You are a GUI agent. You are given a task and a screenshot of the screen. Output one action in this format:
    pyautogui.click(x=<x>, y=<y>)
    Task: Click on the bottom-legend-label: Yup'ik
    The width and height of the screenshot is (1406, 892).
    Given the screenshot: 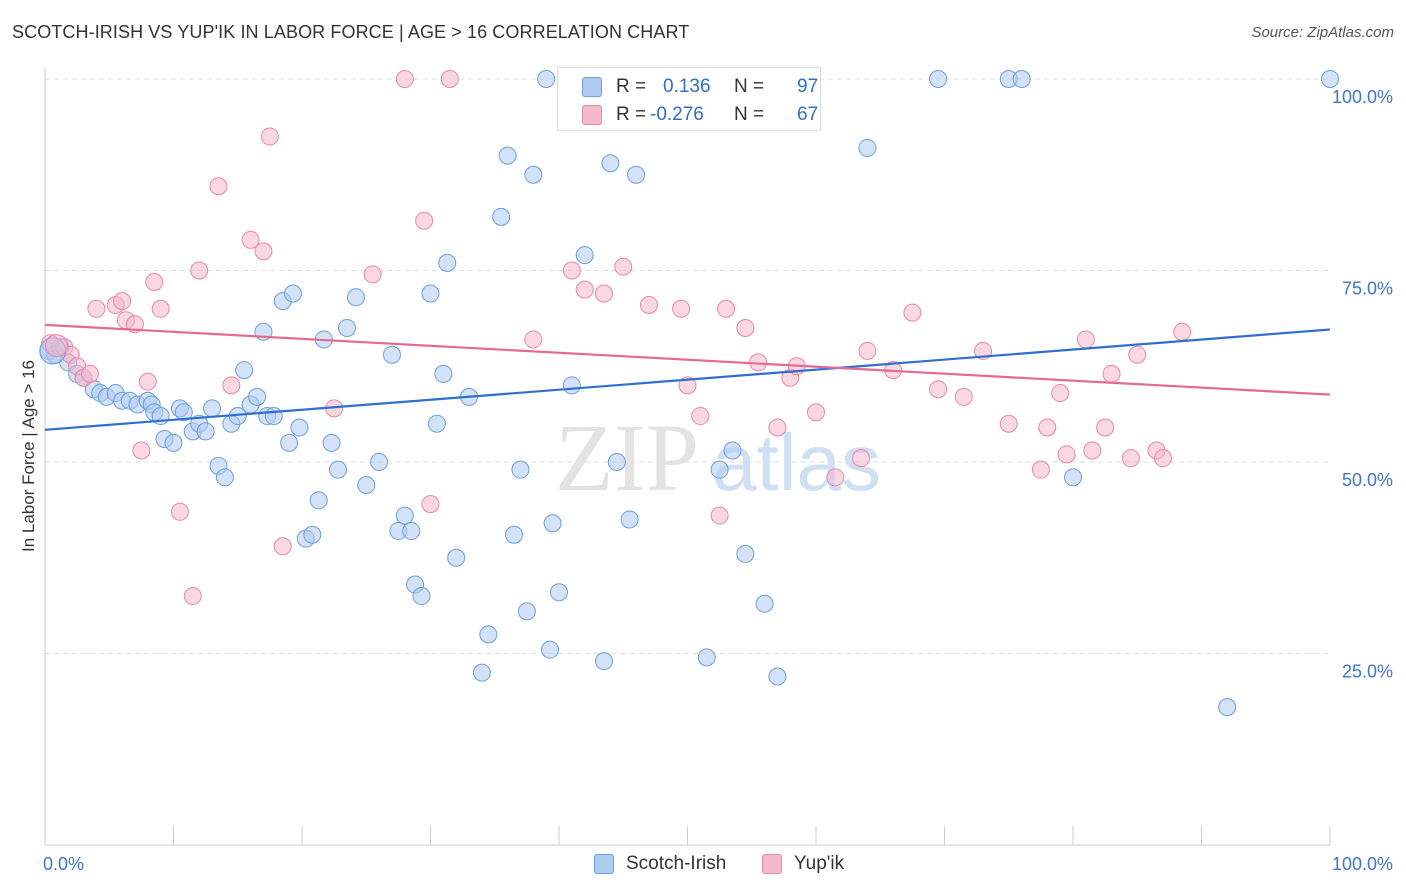 What is the action you would take?
    pyautogui.click(x=819, y=863)
    